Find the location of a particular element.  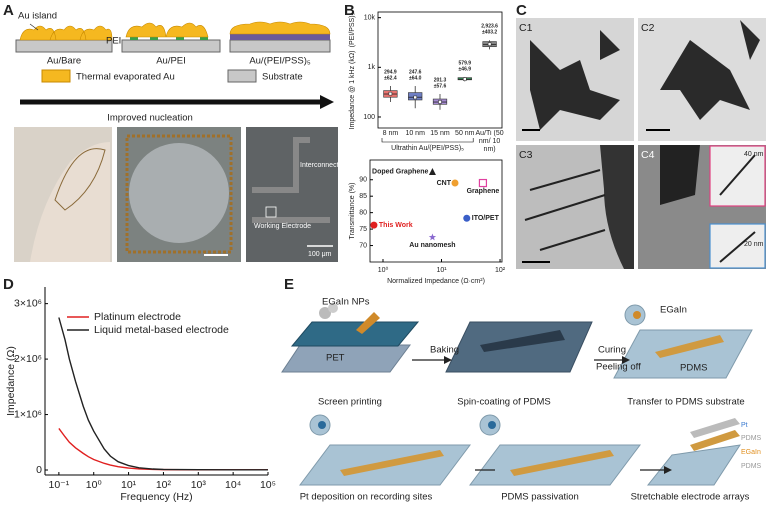

x-tick-label: Au/Ti (50 nm/ 10 nm) is located at coordinates (489, 141).